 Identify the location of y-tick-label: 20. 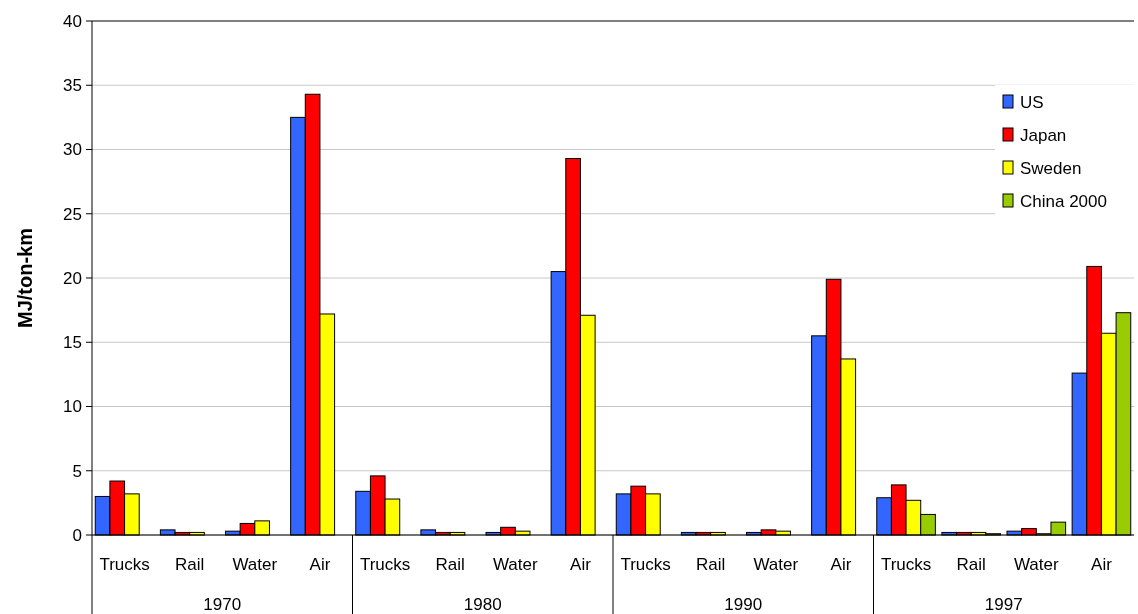
(72, 278).